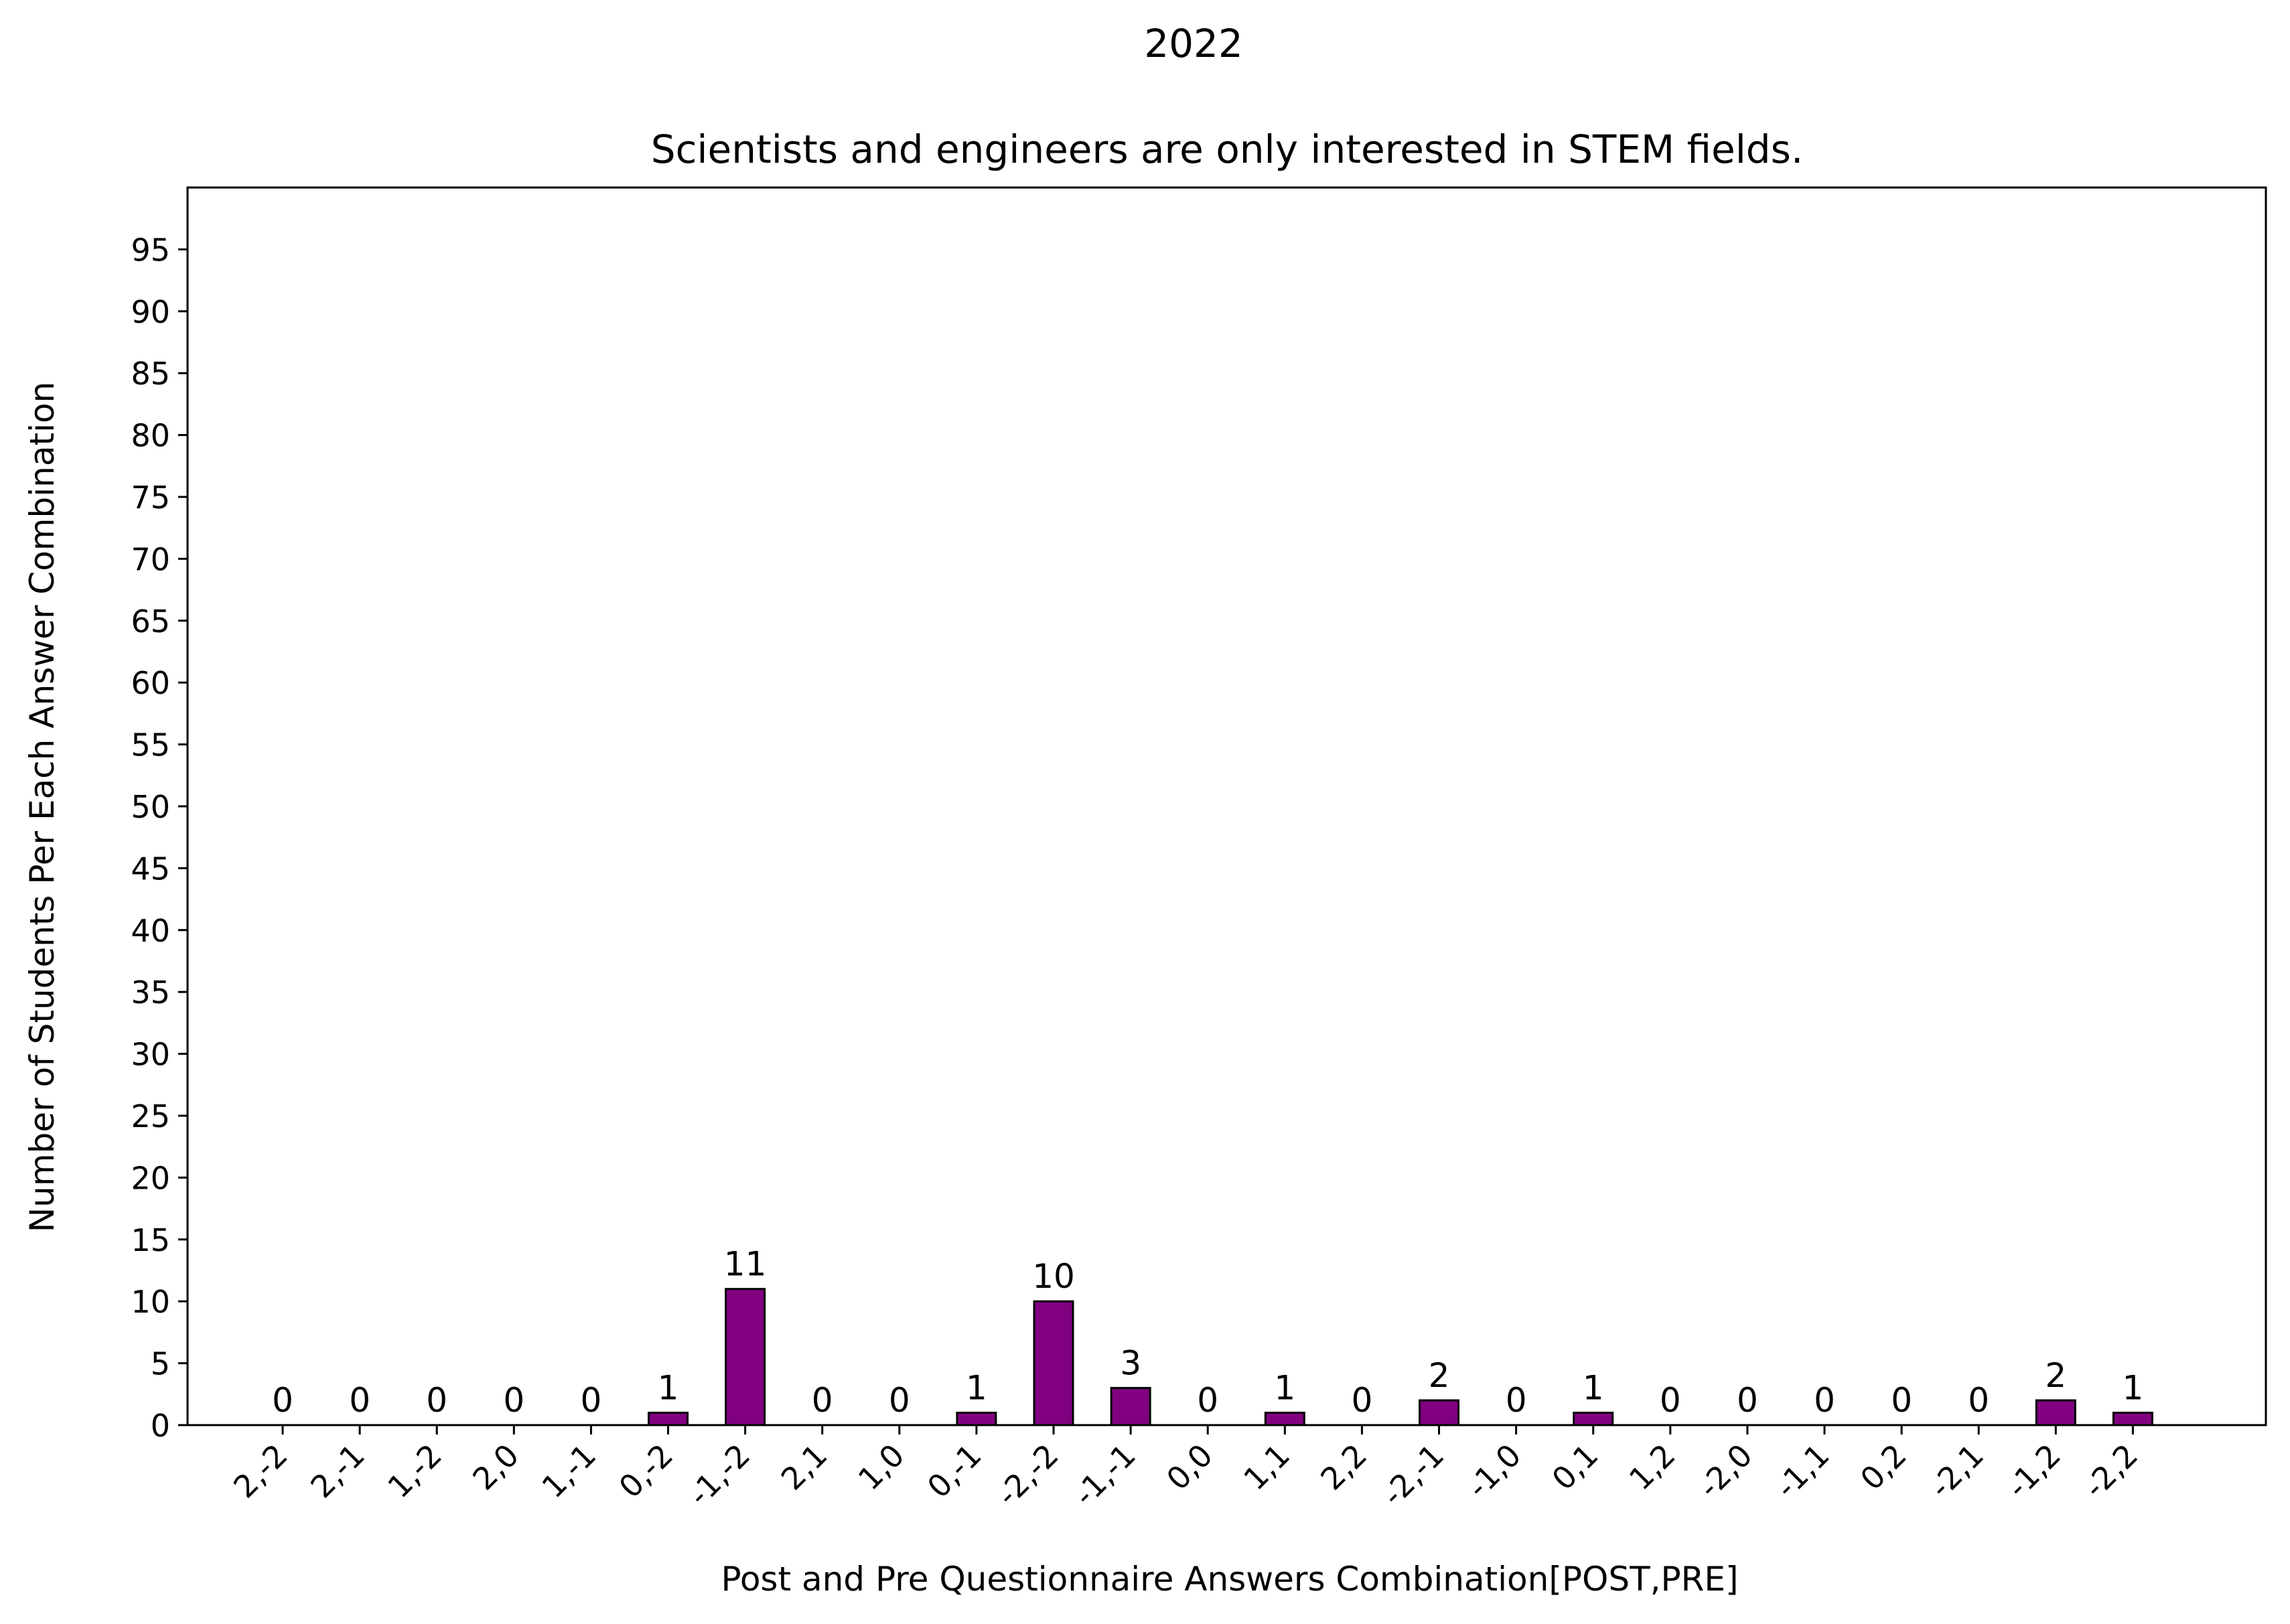  What do you see at coordinates (150, 1178) in the screenshot?
I see `y-tick-label: 20` at bounding box center [150, 1178].